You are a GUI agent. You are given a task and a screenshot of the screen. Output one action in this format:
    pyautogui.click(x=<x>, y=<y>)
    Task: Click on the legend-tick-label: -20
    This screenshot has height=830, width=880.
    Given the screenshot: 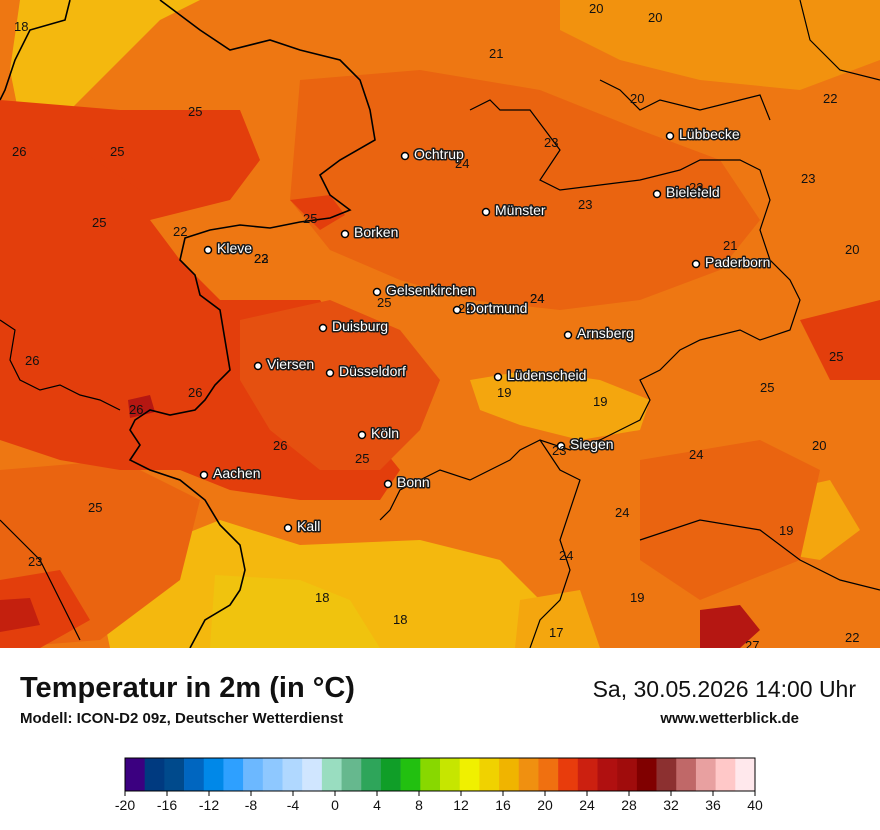 What is the action you would take?
    pyautogui.click(x=125, y=805)
    